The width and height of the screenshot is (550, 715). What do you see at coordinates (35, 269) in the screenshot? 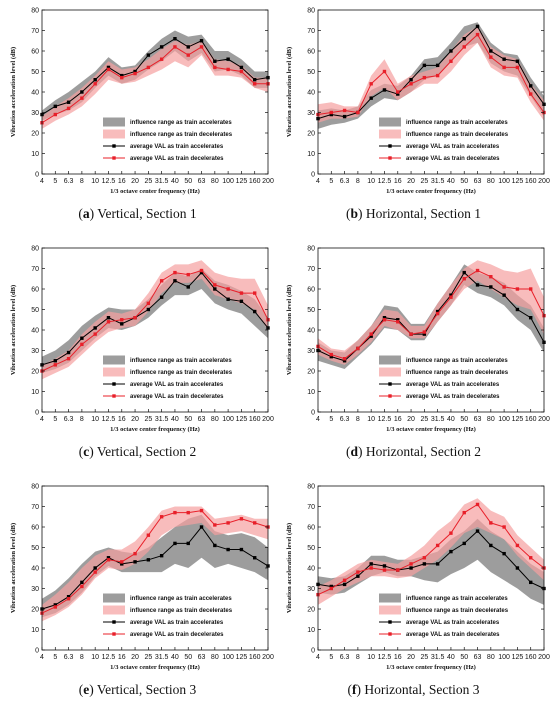
I see `y-tick-label: 70` at bounding box center [35, 269].